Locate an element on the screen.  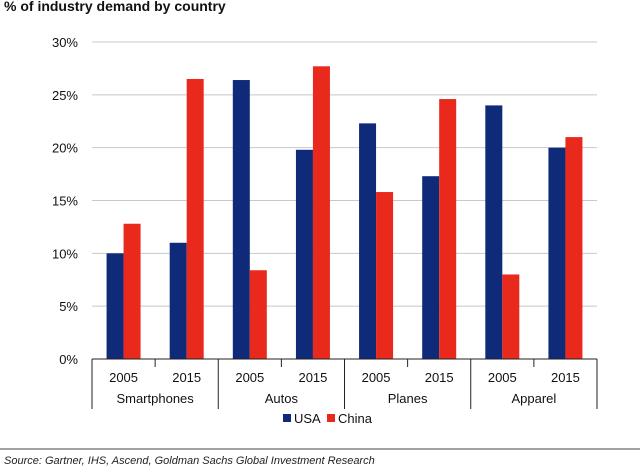
legend-swatch-usa is located at coordinates (287, 418).